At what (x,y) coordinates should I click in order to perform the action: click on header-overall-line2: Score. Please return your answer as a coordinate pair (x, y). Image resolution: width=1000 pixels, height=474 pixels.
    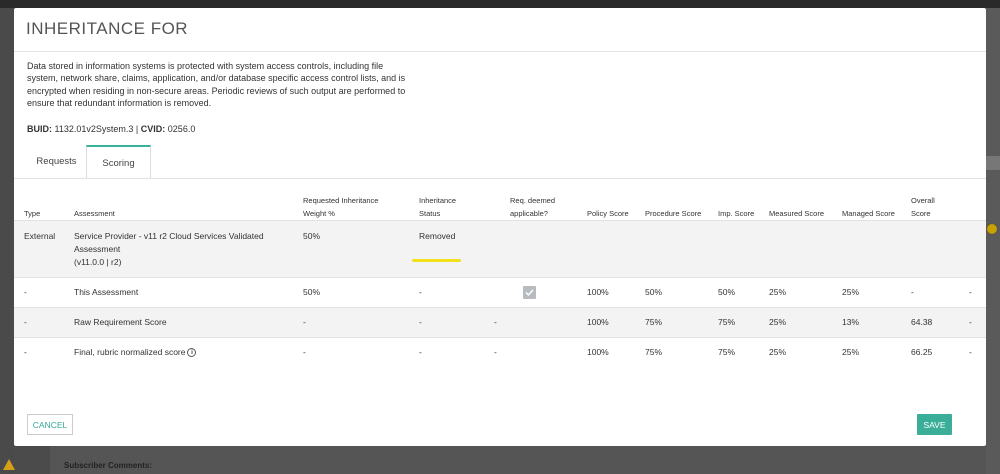
    Looking at the image, I should click on (921, 213).